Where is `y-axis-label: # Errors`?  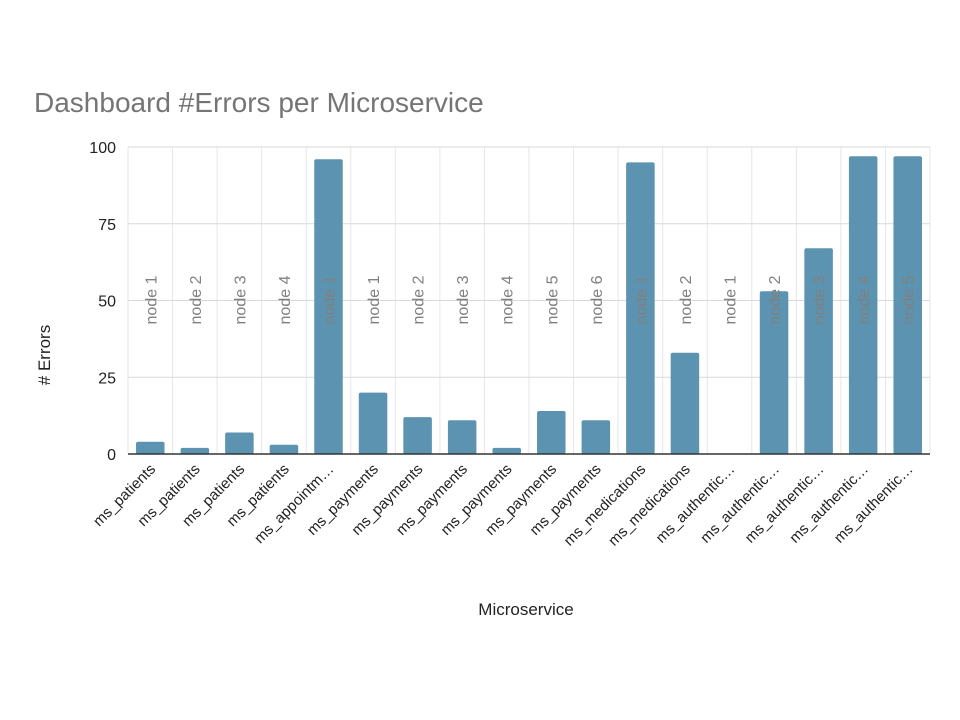
y-axis-label: # Errors is located at coordinates (44, 355).